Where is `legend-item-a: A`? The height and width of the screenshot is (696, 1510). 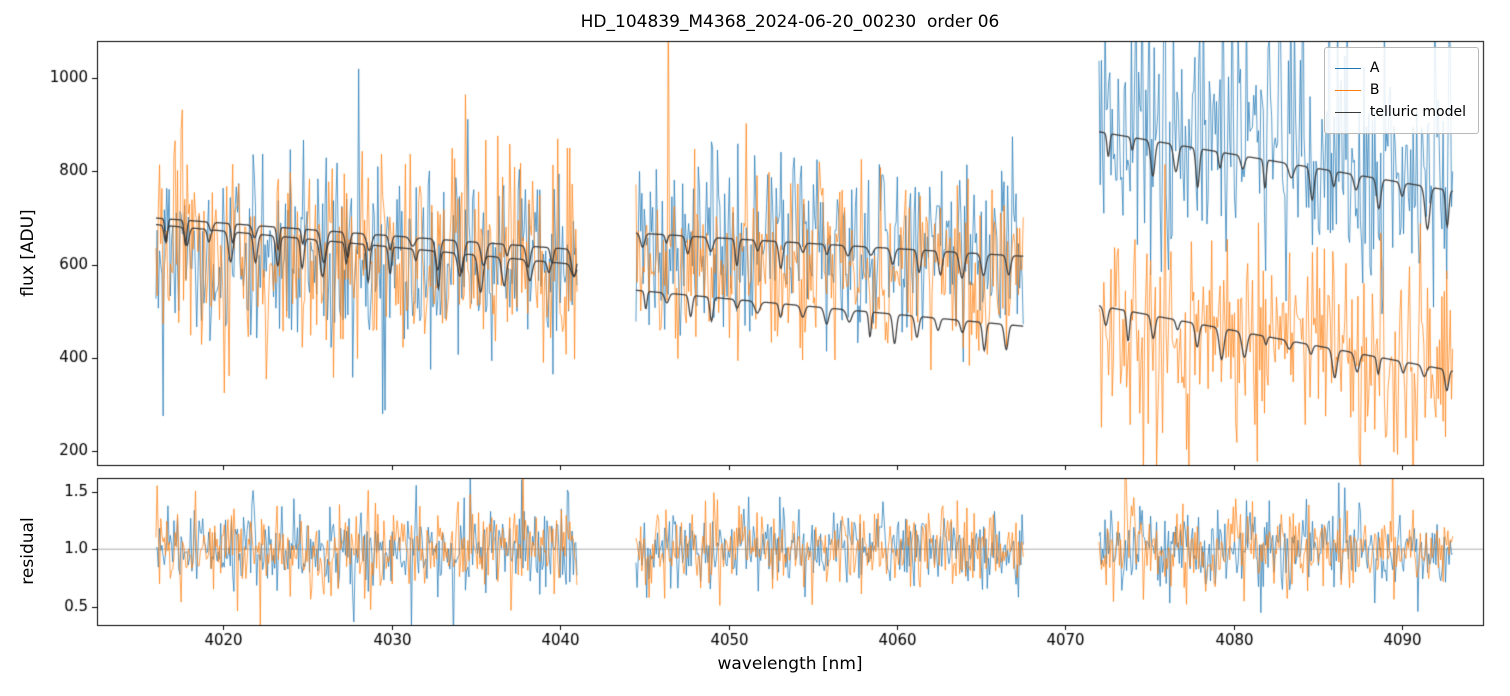 legend-item-a: A is located at coordinates (1400, 68).